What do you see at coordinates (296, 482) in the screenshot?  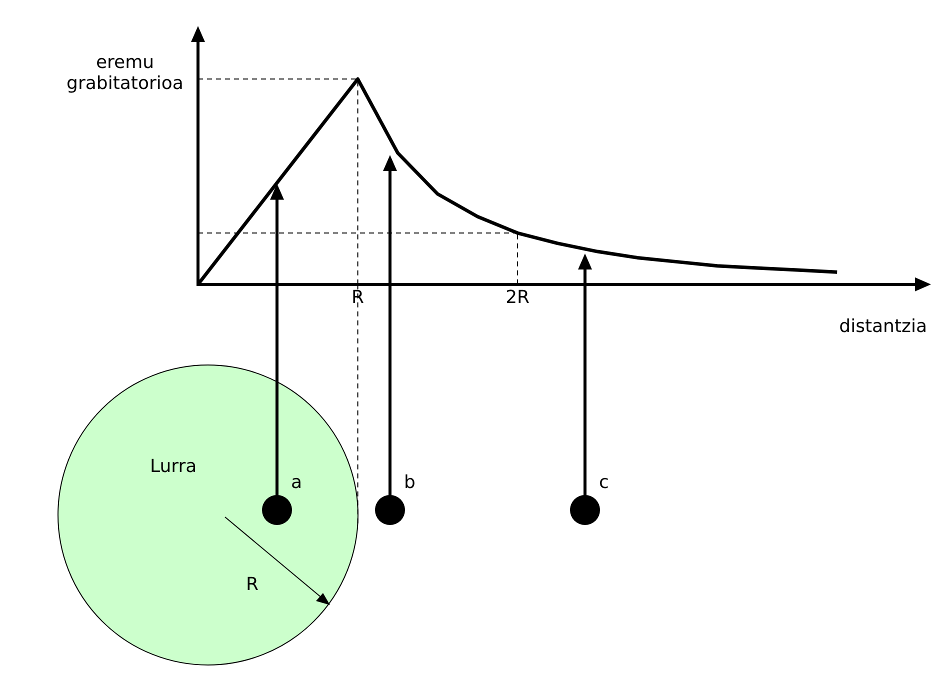 I see `text: a` at bounding box center [296, 482].